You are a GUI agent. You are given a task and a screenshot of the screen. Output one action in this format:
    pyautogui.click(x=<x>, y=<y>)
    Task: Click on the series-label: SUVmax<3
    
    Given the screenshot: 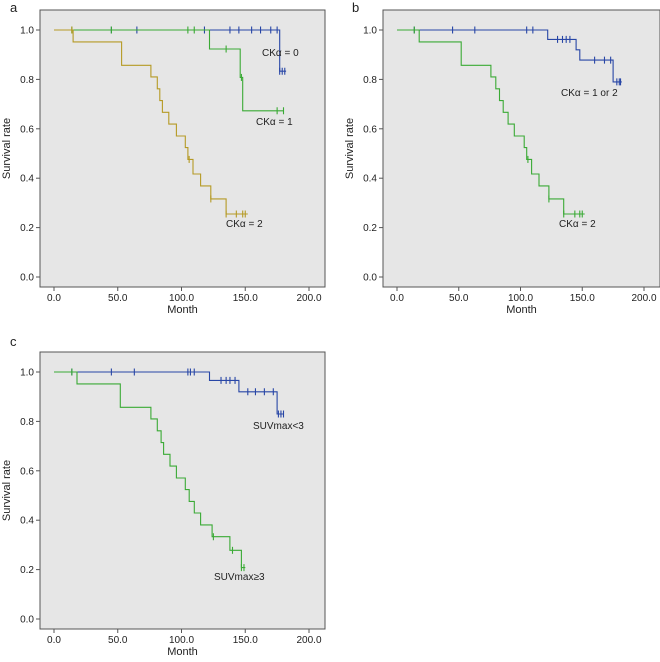 What is the action you would take?
    pyautogui.click(x=278, y=426)
    